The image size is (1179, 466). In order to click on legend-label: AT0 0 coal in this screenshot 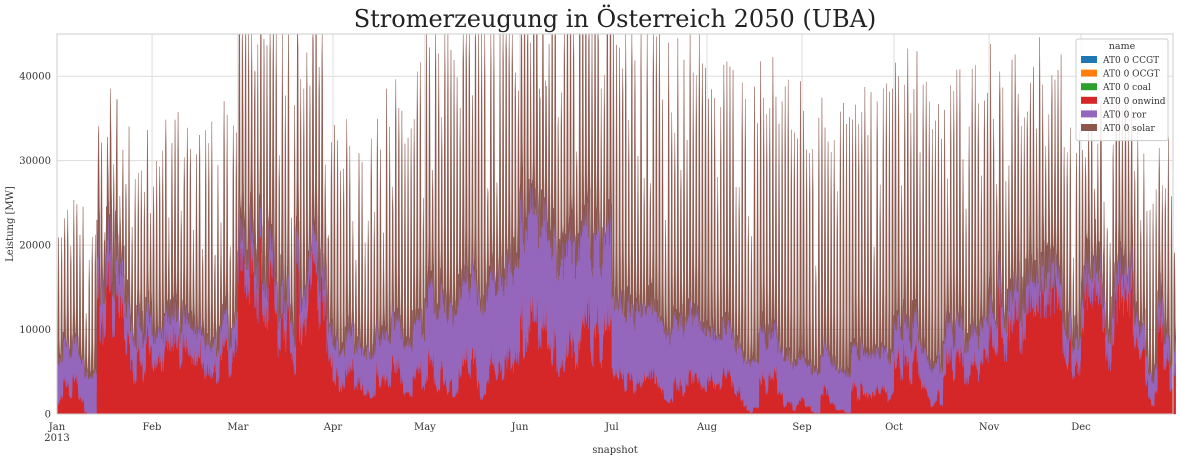, I will do `click(1126, 88)`.